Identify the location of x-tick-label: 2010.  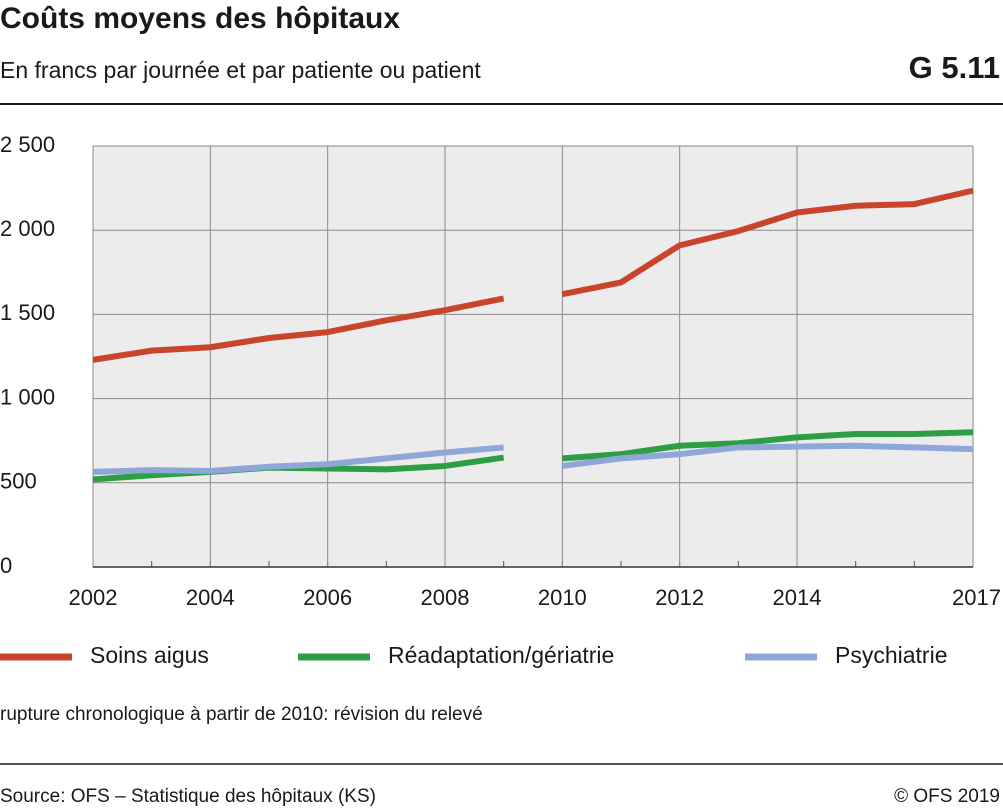
(562, 597).